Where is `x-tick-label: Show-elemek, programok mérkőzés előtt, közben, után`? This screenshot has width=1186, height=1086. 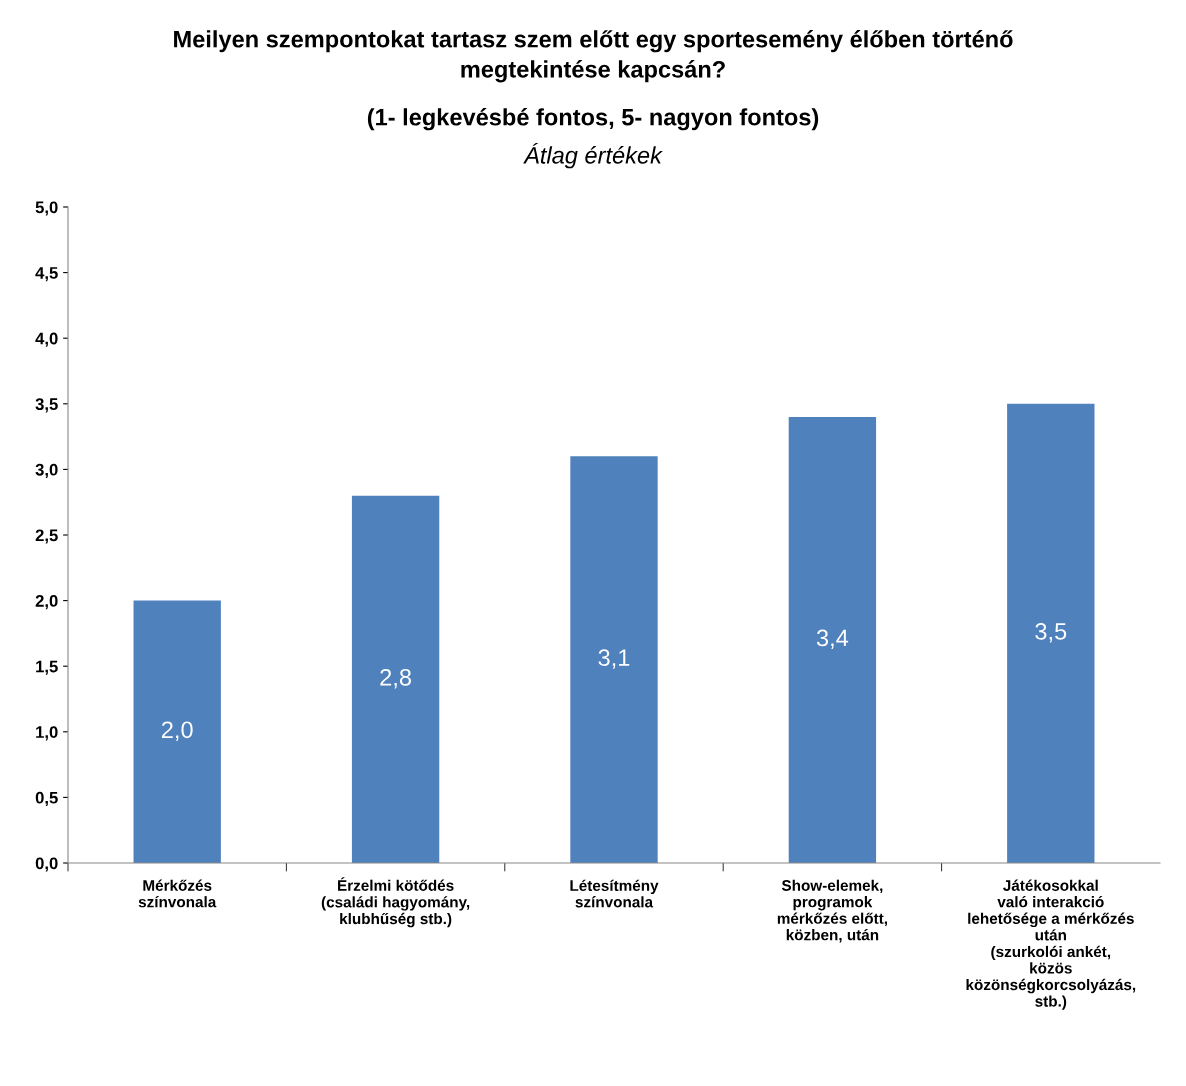 x-tick-label: Show-elemek, programok mérkőzés előtt, közben, után is located at coordinates (832, 911).